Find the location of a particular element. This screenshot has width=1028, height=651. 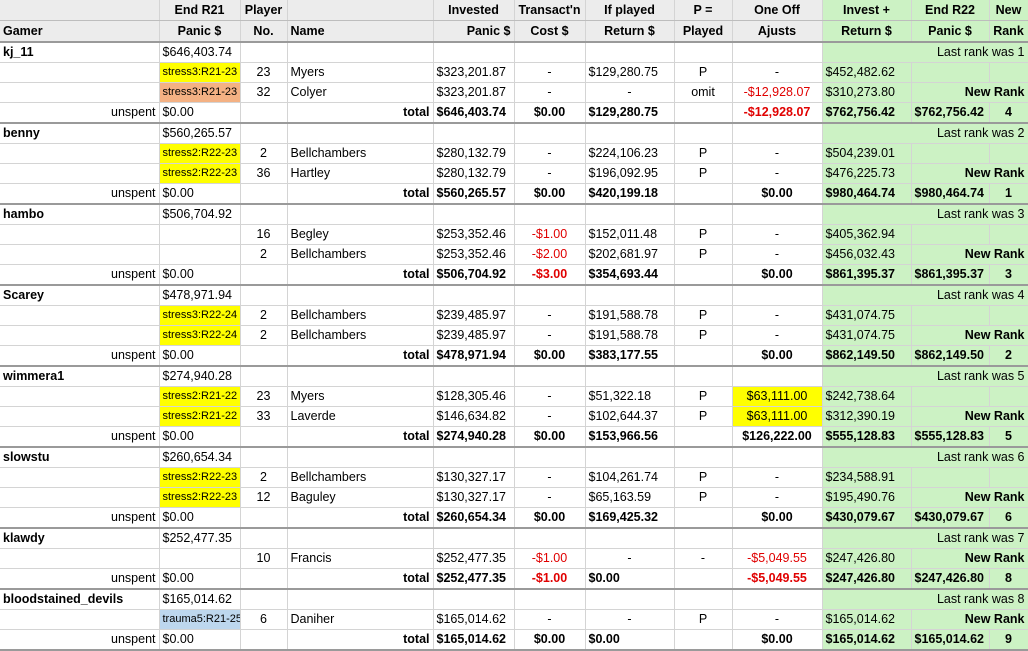

gamer-name: Scarey is located at coordinates (80, 295).